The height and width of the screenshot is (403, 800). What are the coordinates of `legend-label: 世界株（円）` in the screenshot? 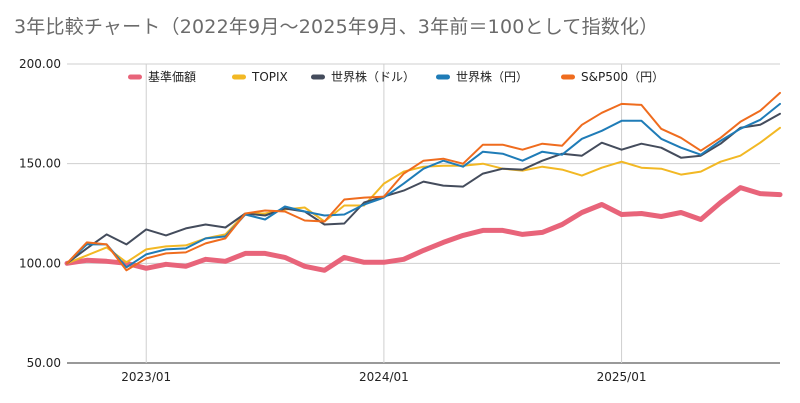 It's located at (492, 76).